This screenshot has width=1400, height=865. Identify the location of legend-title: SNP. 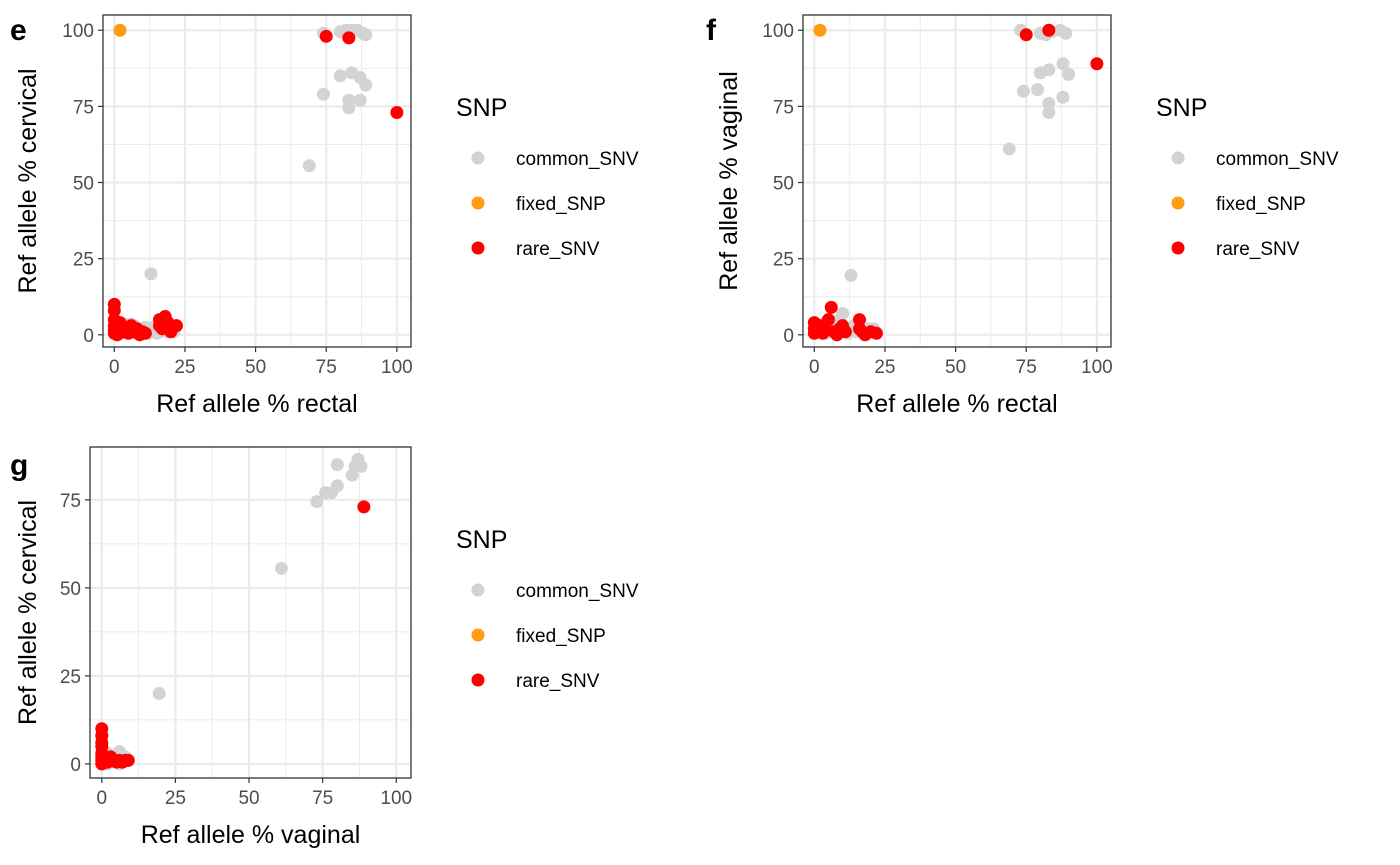
(1181, 108).